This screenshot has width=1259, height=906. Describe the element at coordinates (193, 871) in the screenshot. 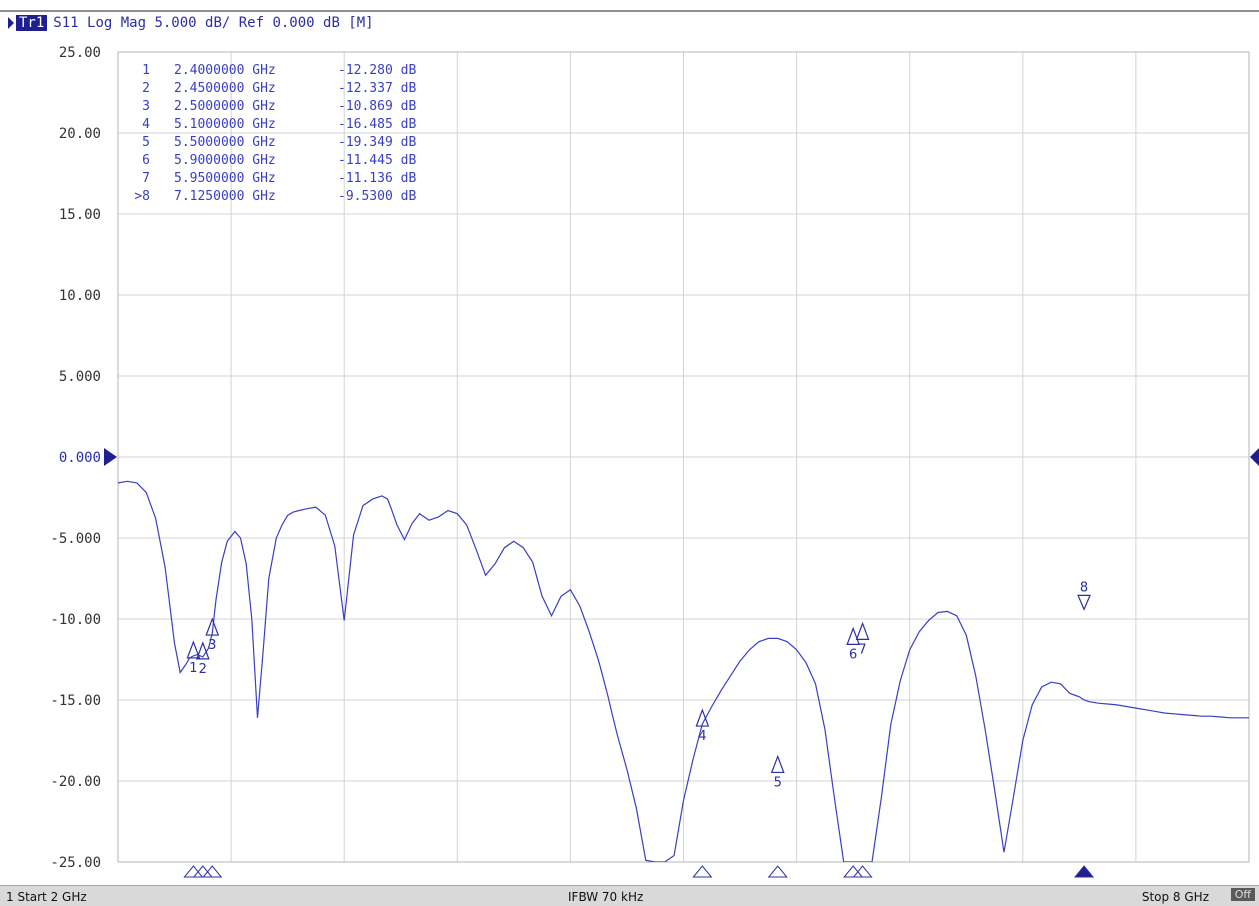

I see `marker-1-stimulus-icon` at that location.